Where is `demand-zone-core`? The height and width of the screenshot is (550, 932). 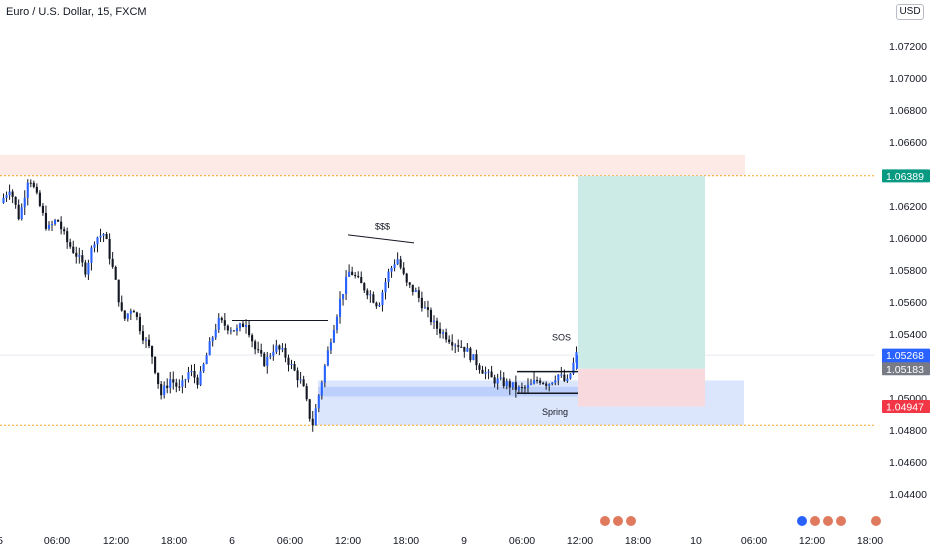 demand-zone-core is located at coordinates (456, 391).